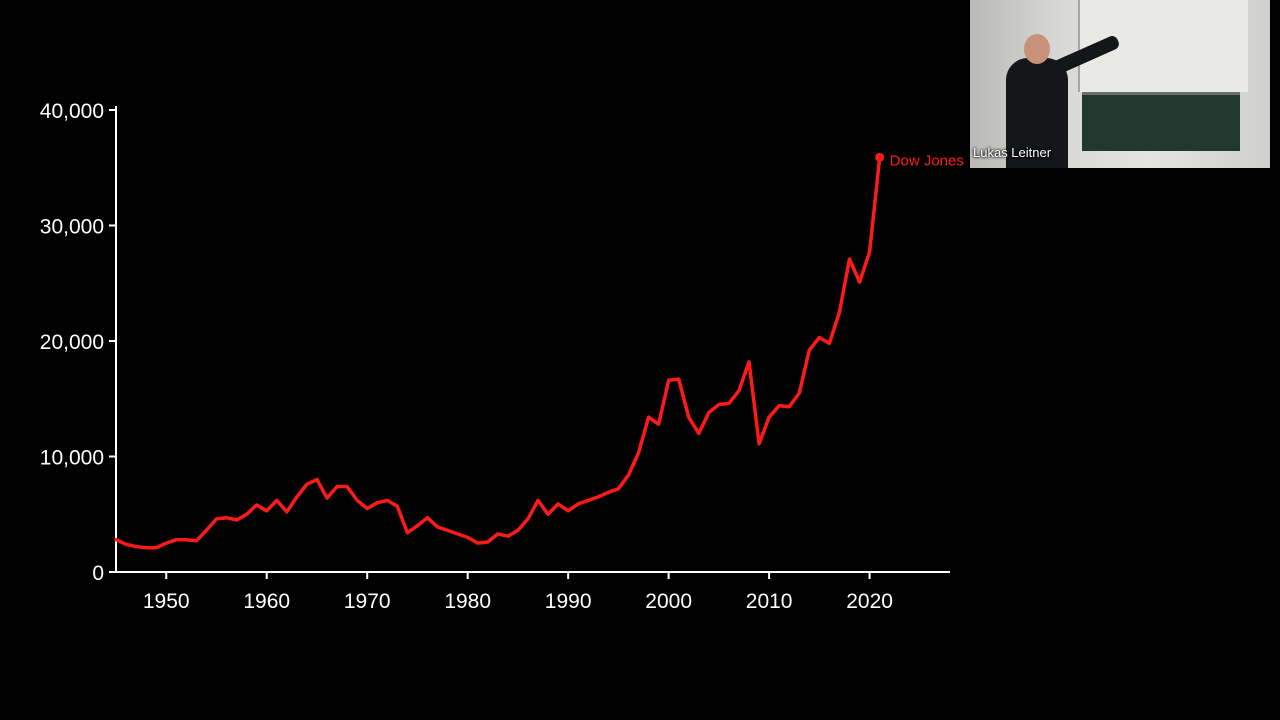 The image size is (1280, 720). Describe the element at coordinates (72, 227) in the screenshot. I see `y-tick-label: 30,000` at that location.